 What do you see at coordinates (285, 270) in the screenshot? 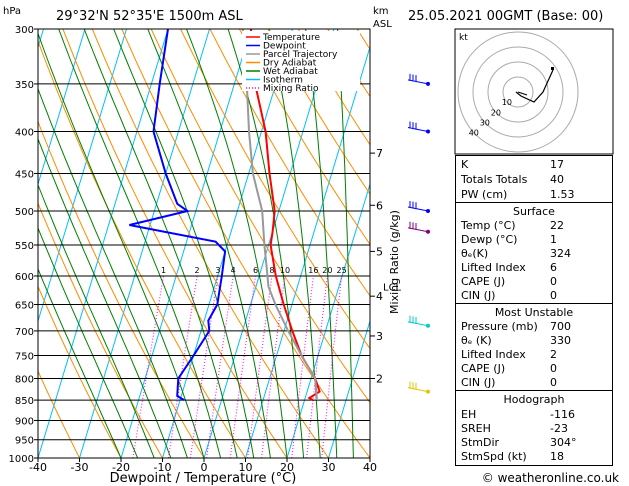
I see `mixing-ratio-label: 10` at bounding box center [285, 270].